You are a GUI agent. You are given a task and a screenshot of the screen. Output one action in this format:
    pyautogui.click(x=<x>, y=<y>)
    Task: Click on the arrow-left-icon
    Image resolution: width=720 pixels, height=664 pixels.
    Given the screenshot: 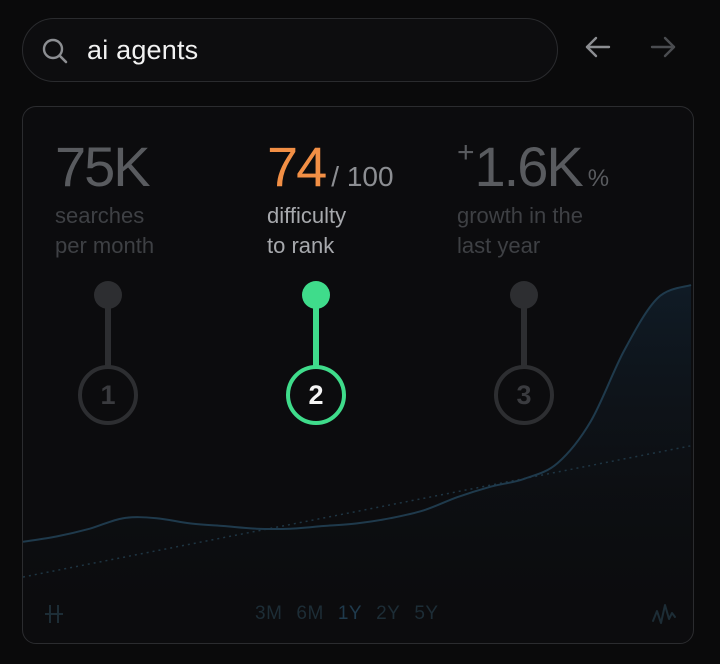 What is the action you would take?
    pyautogui.click(x=598, y=47)
    